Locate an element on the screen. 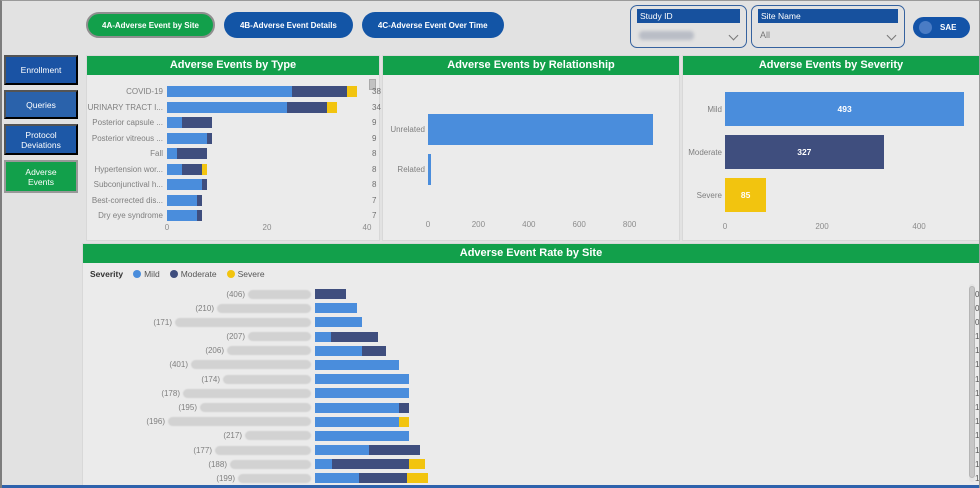 The width and height of the screenshot is (980, 488). legend-item-severe: Severe is located at coordinates (245, 274).